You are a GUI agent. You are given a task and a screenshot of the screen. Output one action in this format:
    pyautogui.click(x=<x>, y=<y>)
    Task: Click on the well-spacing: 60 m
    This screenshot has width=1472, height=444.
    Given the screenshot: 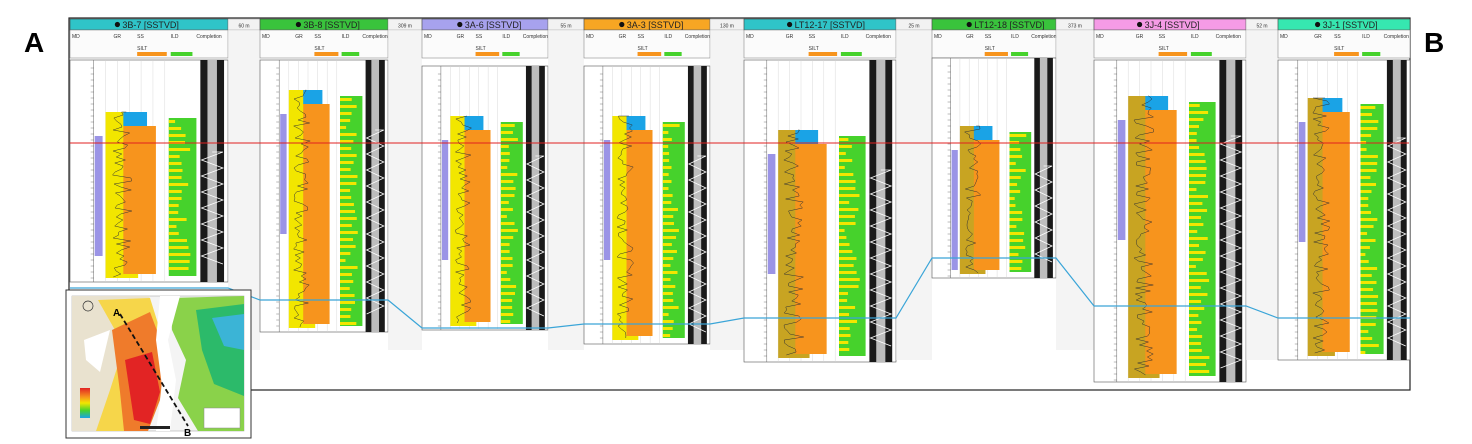 What is the action you would take?
    pyautogui.click(x=243, y=27)
    